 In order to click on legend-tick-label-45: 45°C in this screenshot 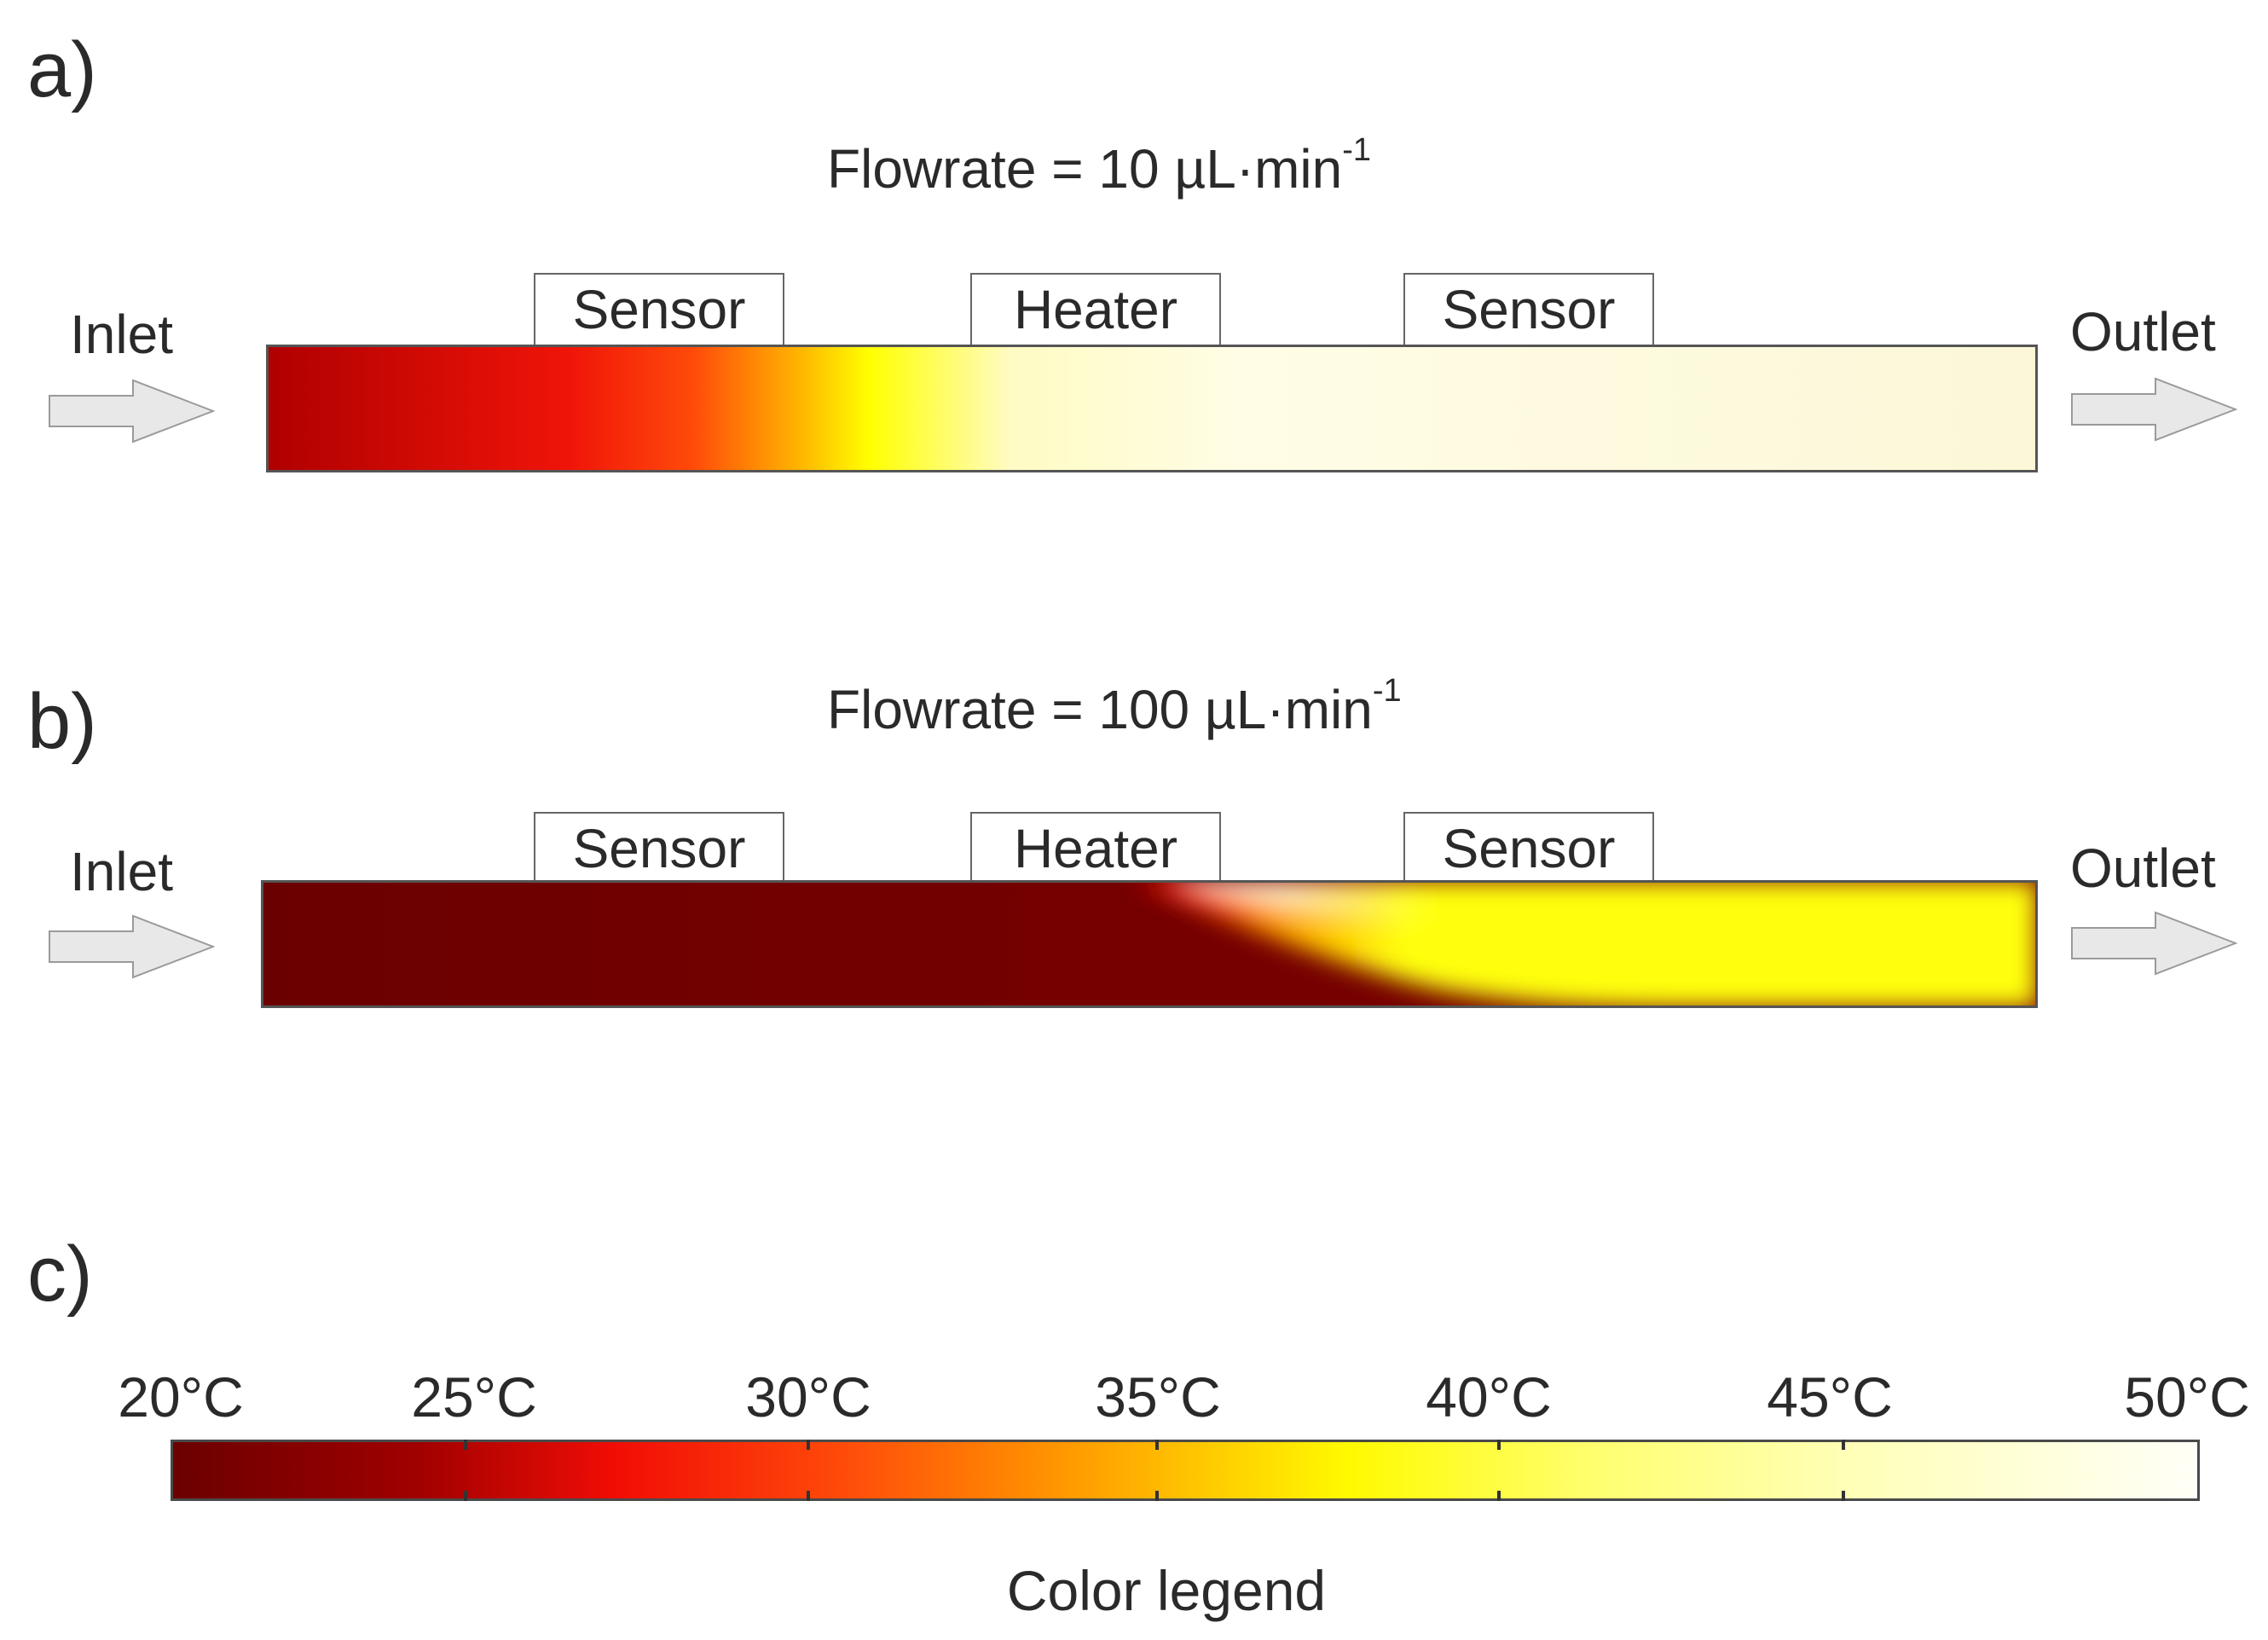, I will do `click(1830, 1396)`.